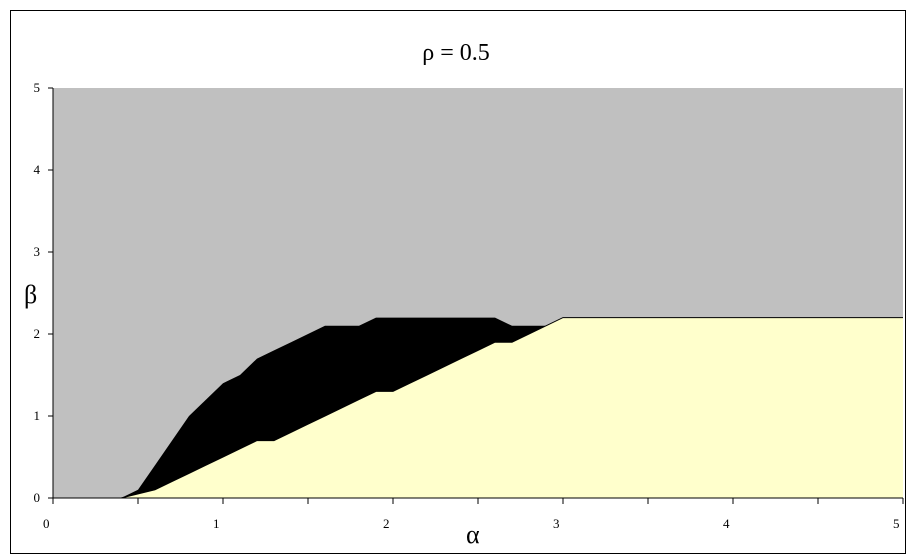 The width and height of the screenshot is (912, 558). What do you see at coordinates (37, 169) in the screenshot?
I see `y-tick-label: 4` at bounding box center [37, 169].